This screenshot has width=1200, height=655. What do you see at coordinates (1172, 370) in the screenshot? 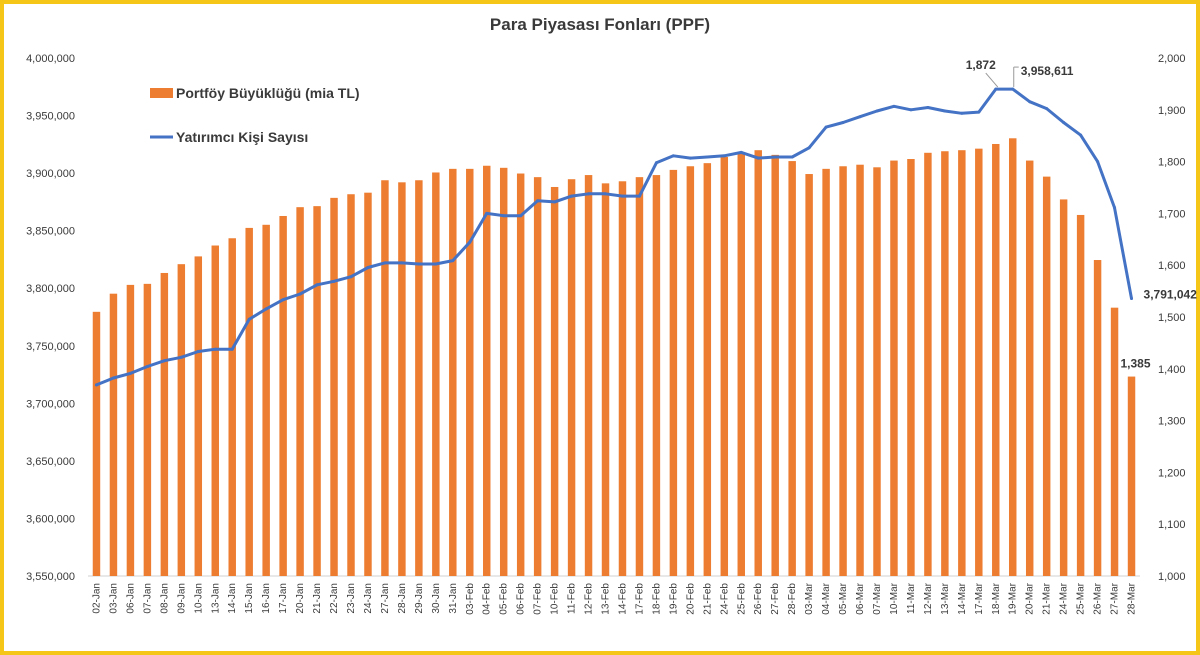
I see `right-axis-tick-label: 1,400` at bounding box center [1172, 370].